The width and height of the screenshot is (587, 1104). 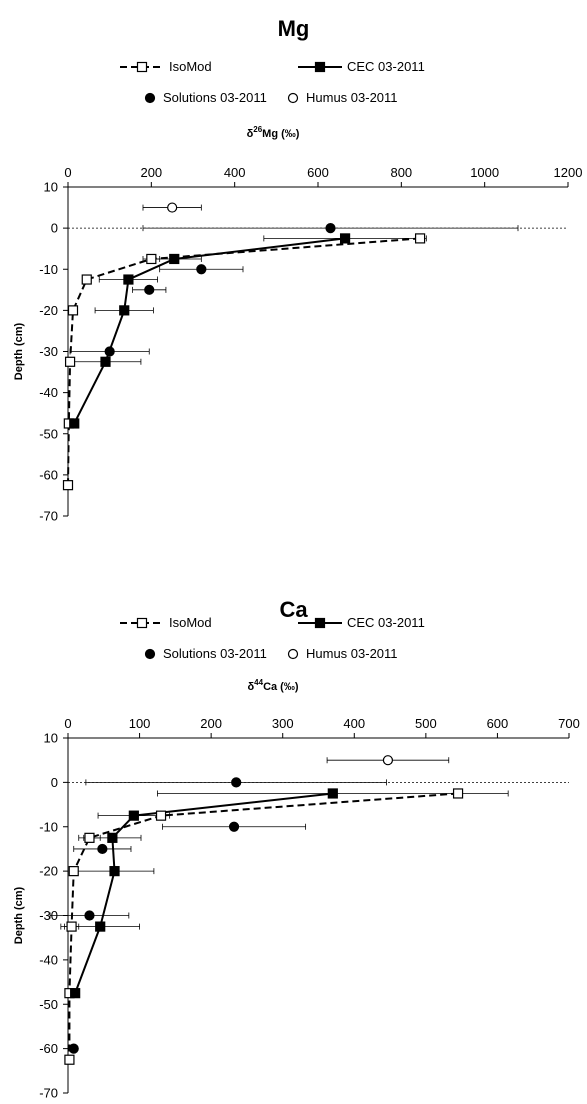 I want to click on x-tick-label: 100, so click(x=140, y=723).